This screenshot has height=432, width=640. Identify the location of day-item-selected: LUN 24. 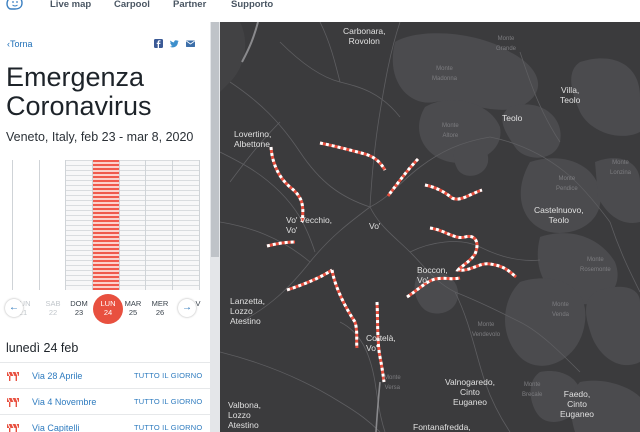
(108, 308).